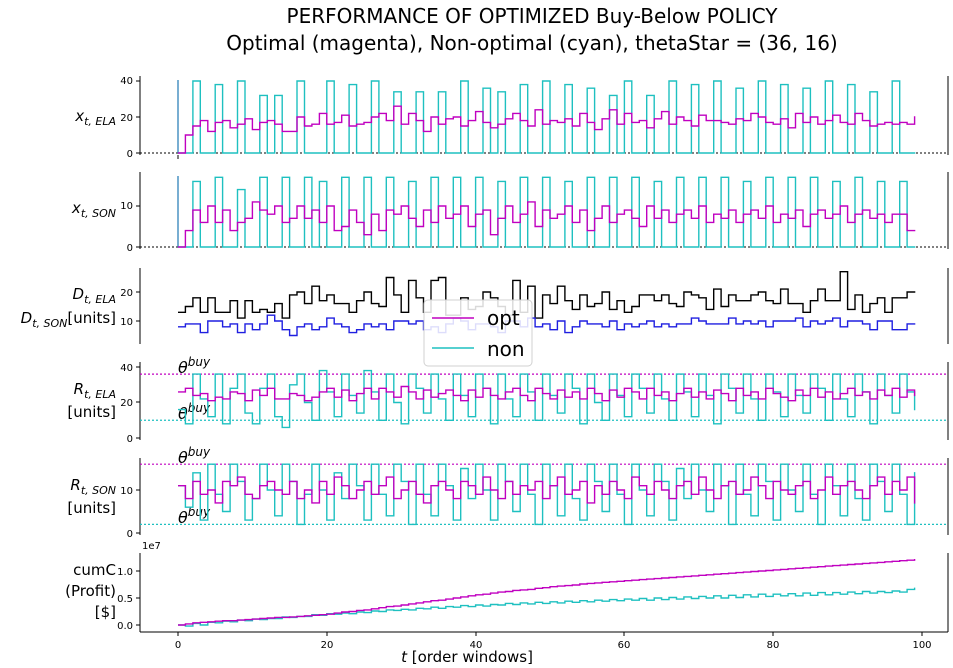 The height and width of the screenshot is (668, 953). Describe the element at coordinates (547, 607) in the screenshot. I see `series-non-profit` at that location.